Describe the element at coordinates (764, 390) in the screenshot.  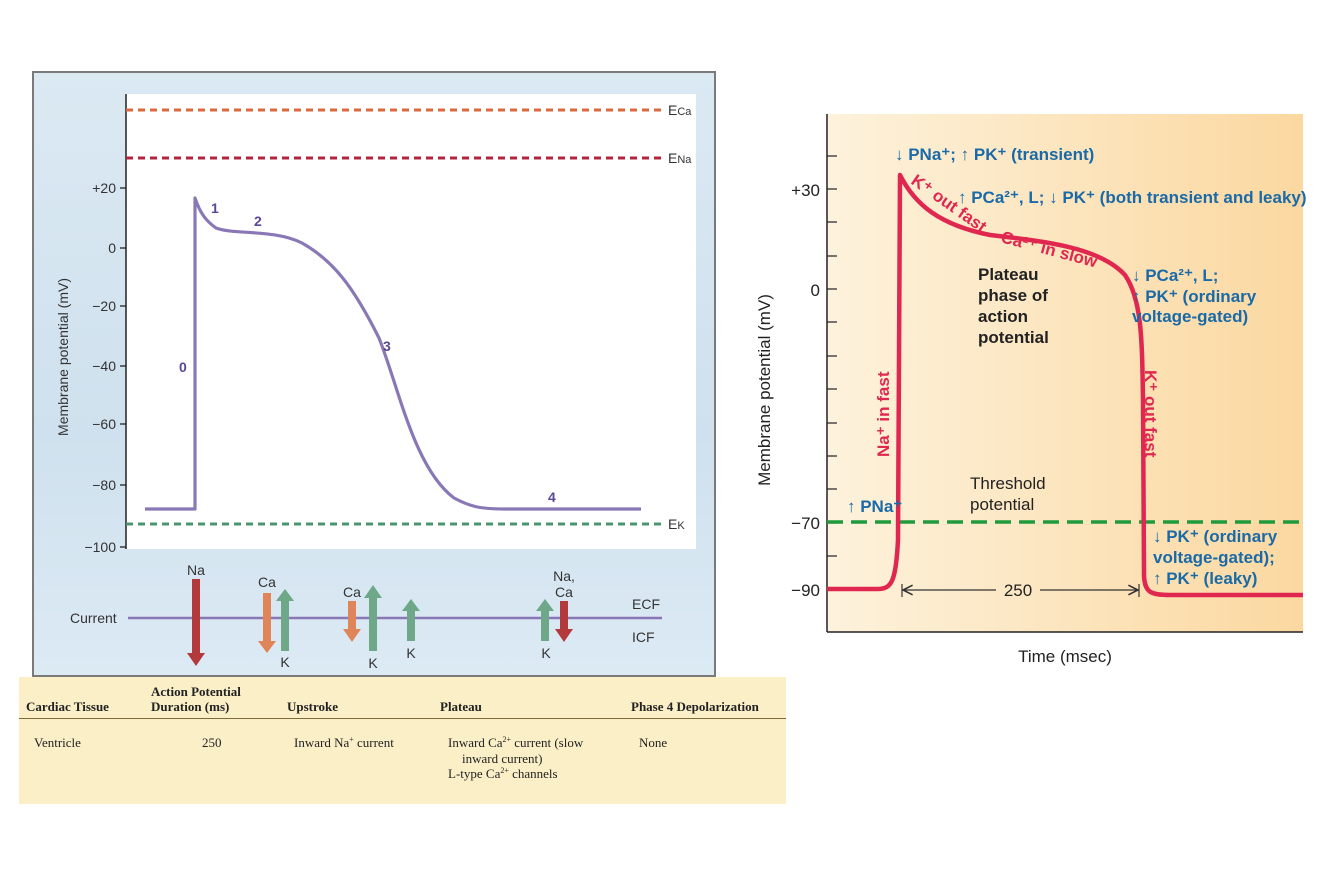
I see `right-y-axis-label: Membrane potential (mV)` at that location.